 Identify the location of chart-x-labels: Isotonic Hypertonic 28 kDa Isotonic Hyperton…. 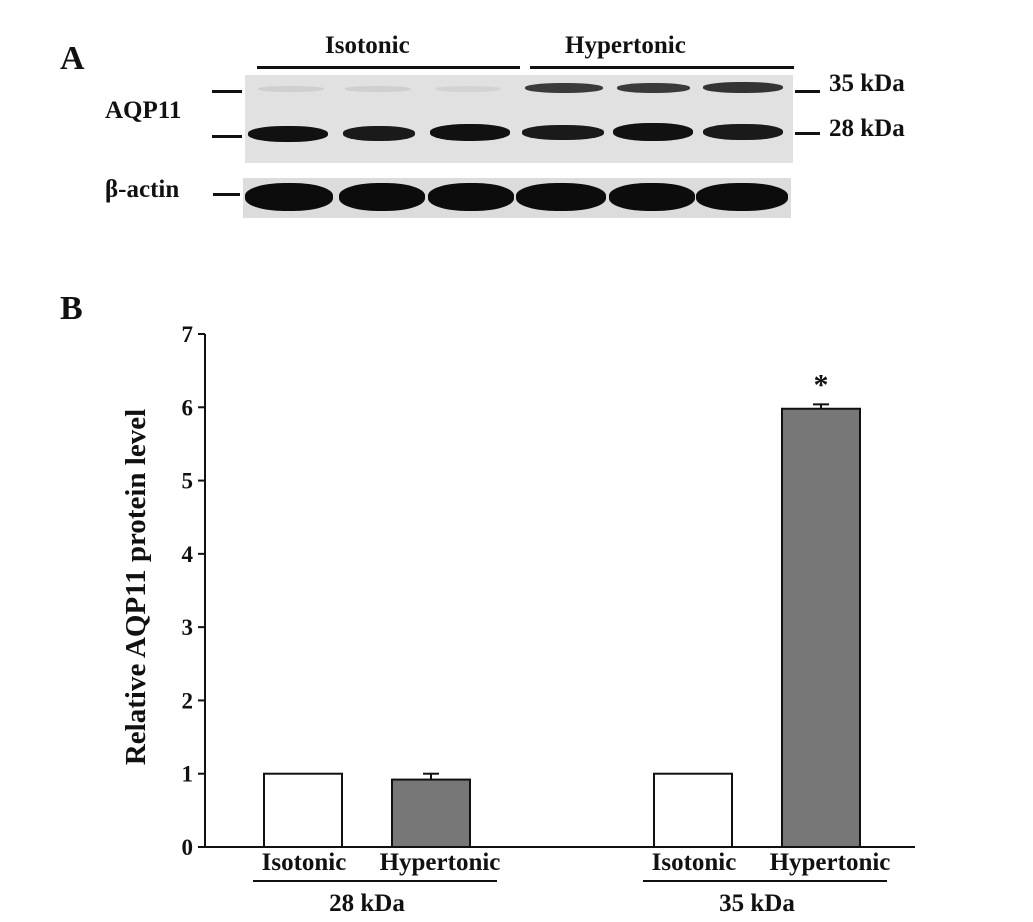
(571, 883).